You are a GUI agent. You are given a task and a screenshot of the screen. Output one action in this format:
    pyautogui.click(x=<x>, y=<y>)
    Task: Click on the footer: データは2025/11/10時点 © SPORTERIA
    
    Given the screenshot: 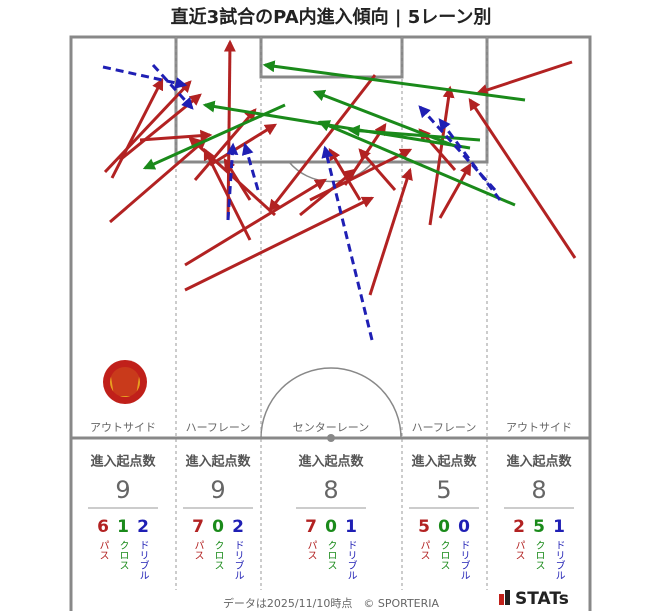 What is the action you would take?
    pyautogui.click(x=331, y=603)
    